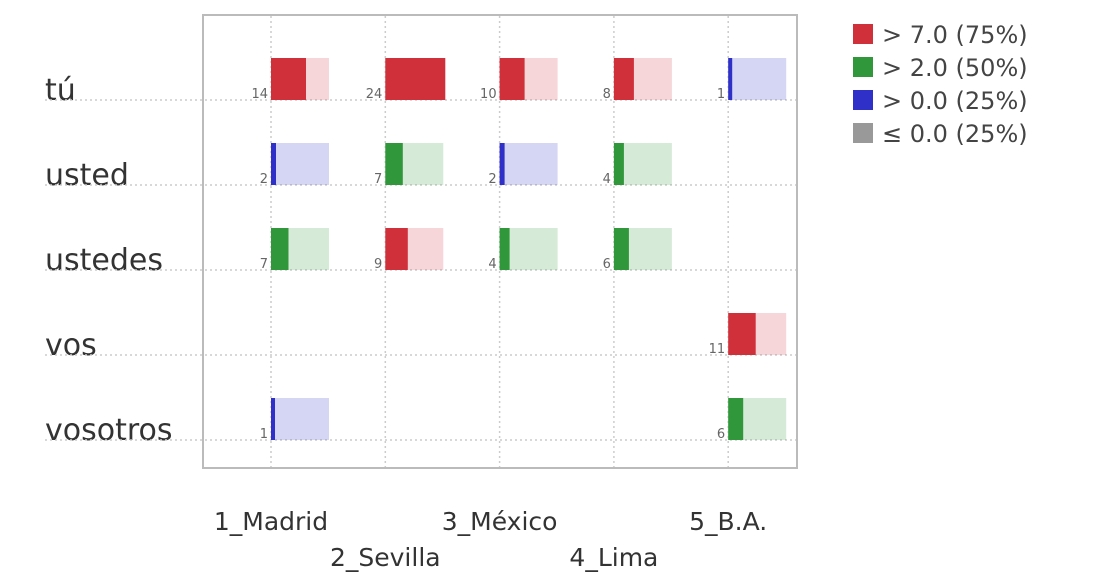  Describe the element at coordinates (500, 521) in the screenshot. I see `x-tick-label: 3_México` at that location.